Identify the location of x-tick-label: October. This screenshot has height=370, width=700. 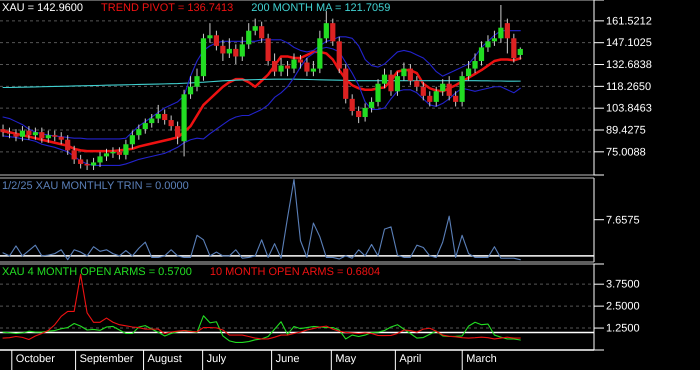
(36, 358).